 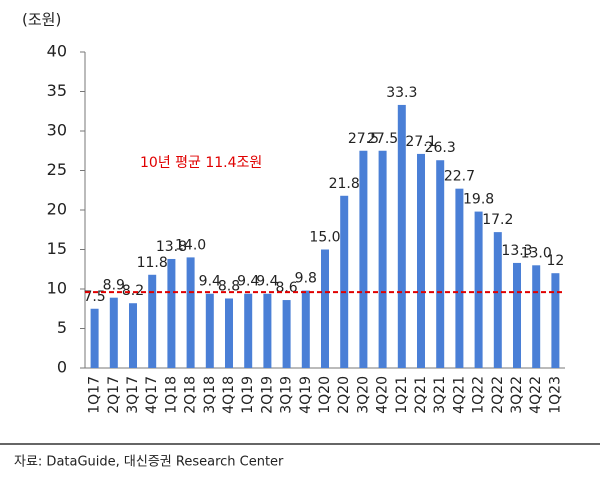 What do you see at coordinates (401, 93) in the screenshot?
I see `value-label: 33.3` at bounding box center [401, 93].